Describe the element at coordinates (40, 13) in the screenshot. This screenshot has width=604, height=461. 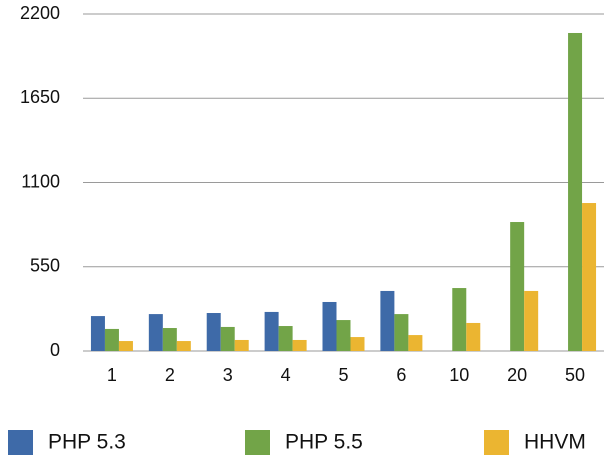
I see `y-tick-label: 2200` at that location.